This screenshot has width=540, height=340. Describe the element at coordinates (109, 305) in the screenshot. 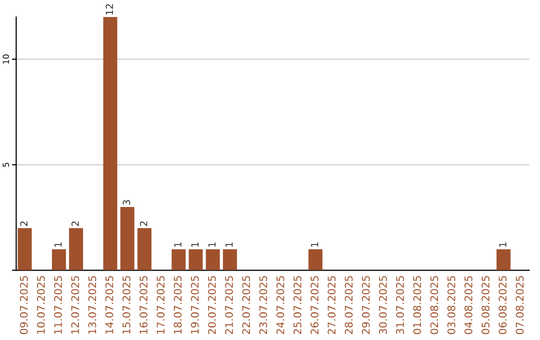

I see `x-tick-label: 14.07.2025` at that location.